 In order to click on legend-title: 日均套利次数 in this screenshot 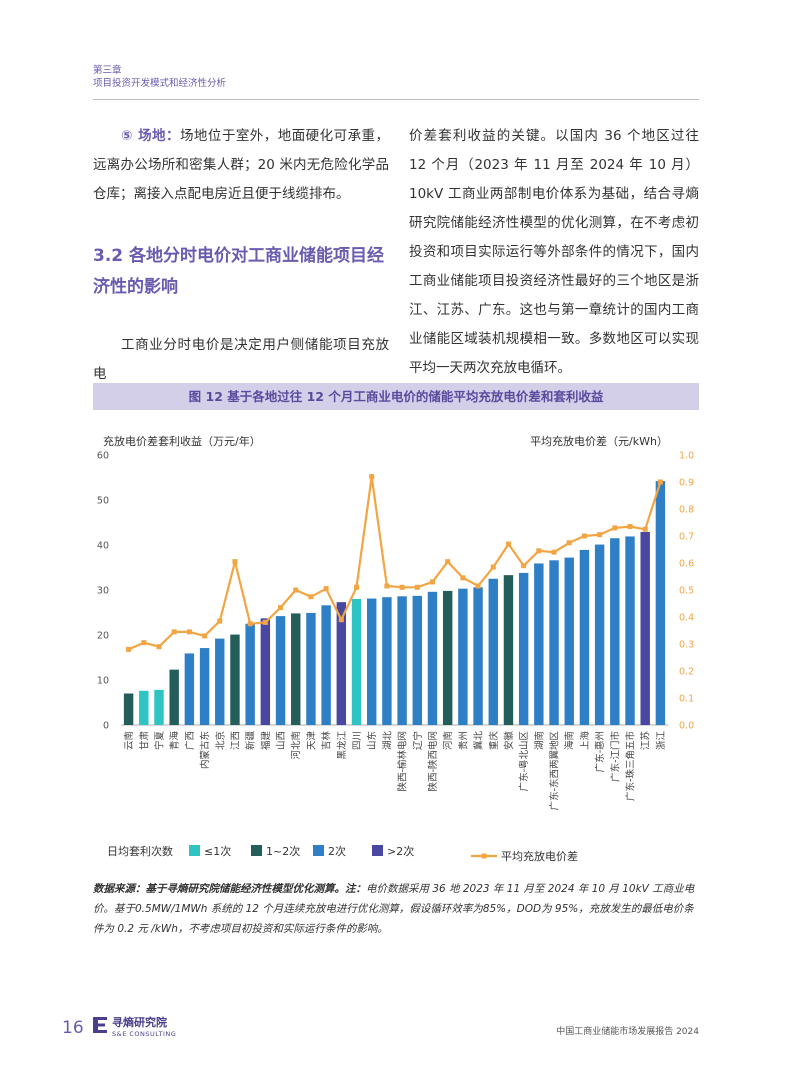, I will do `click(140, 851)`.